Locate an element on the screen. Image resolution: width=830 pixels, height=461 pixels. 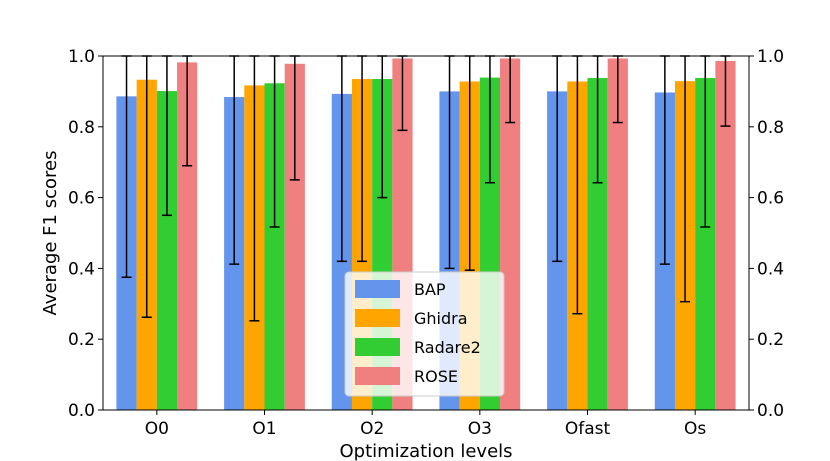
bar-radare2-o0 is located at coordinates (167, 251).